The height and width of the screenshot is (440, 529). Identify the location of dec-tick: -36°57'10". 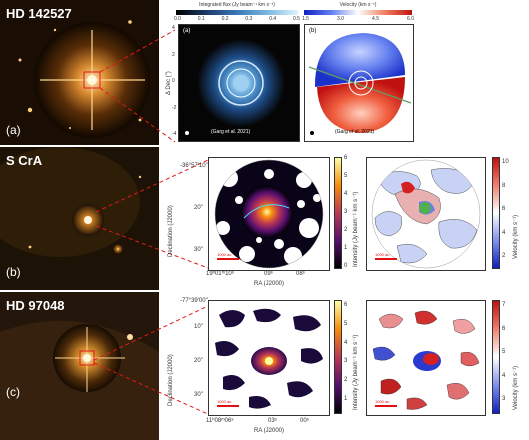
(194, 166).